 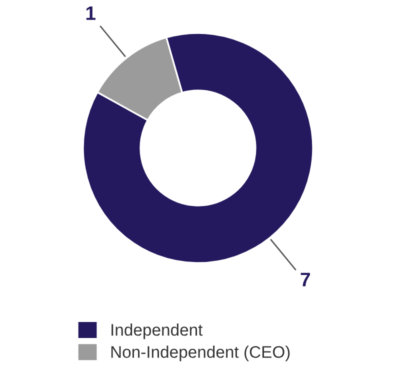 I want to click on data-label: 1, so click(x=91, y=13).